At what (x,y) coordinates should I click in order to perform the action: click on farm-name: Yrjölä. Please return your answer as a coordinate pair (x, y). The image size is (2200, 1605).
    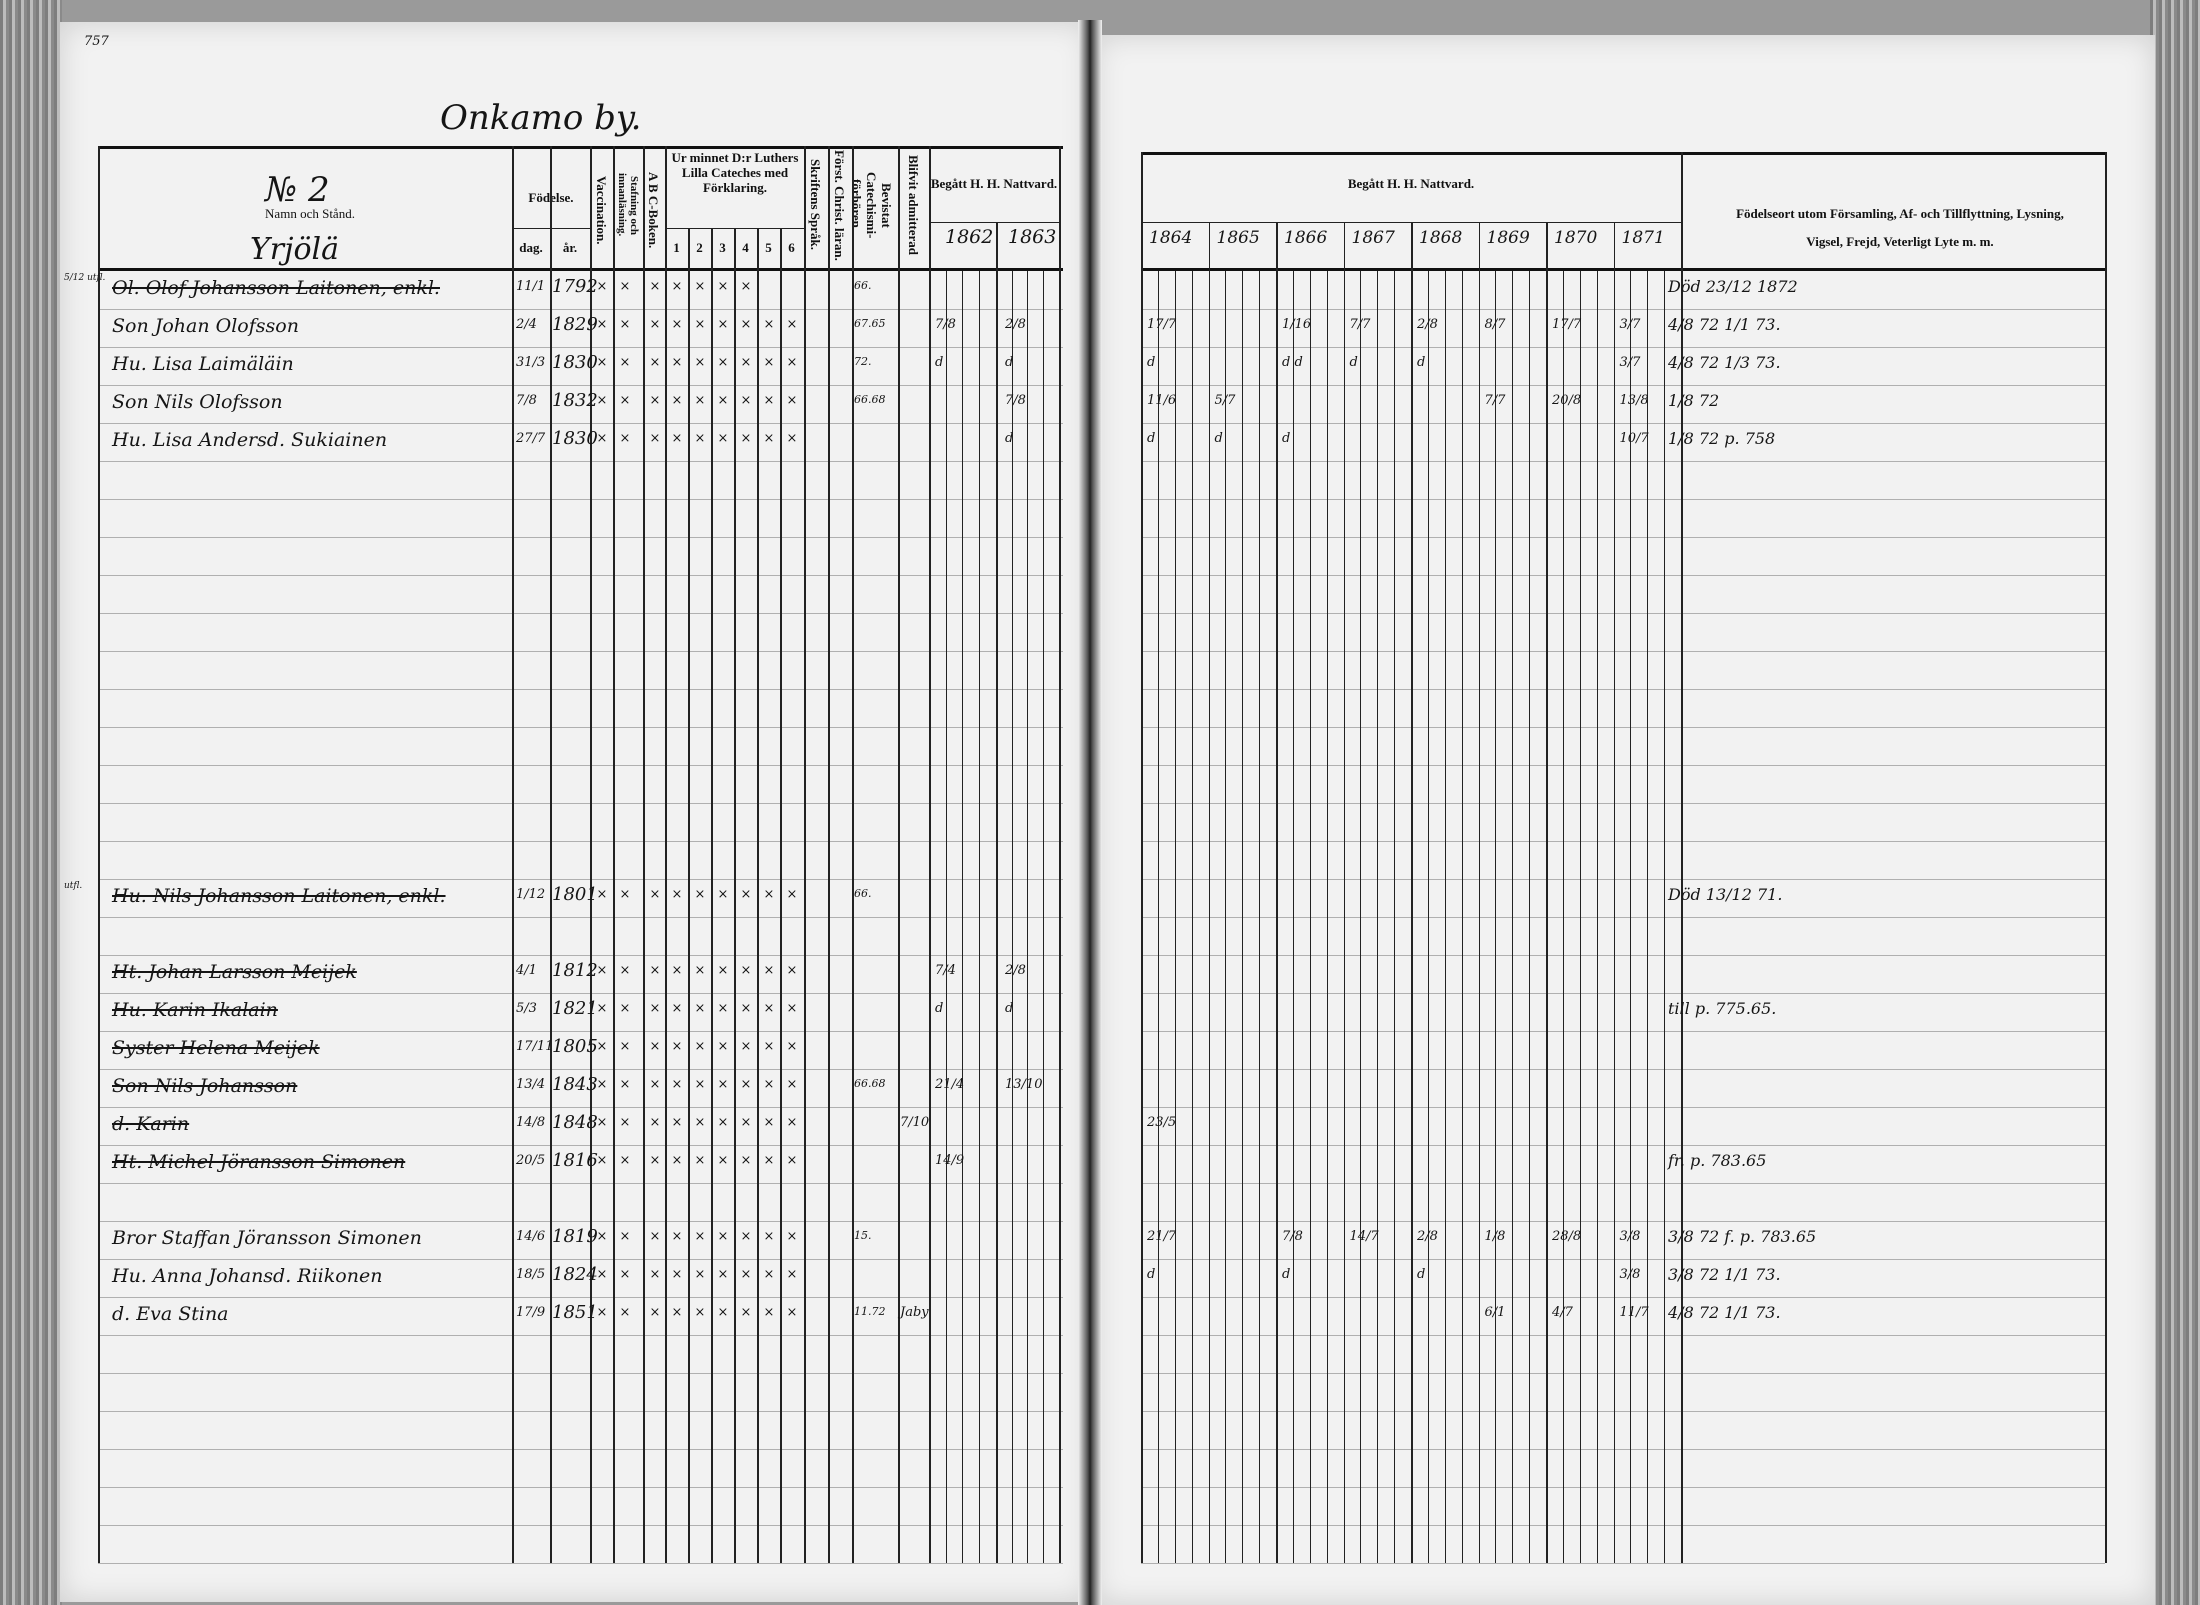
    Looking at the image, I should click on (294, 249).